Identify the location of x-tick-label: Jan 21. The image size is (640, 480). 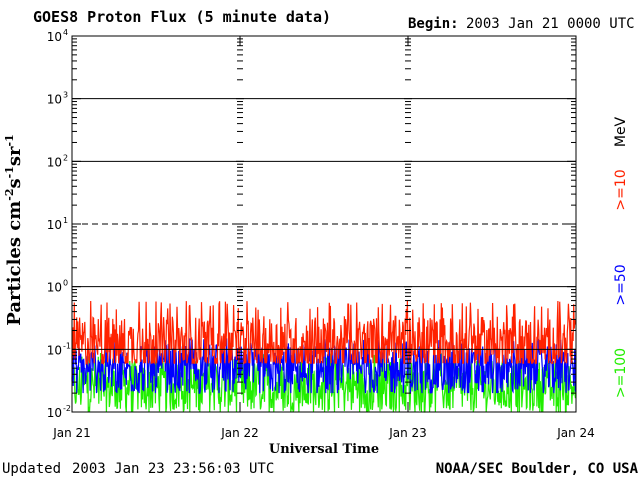
(71, 433).